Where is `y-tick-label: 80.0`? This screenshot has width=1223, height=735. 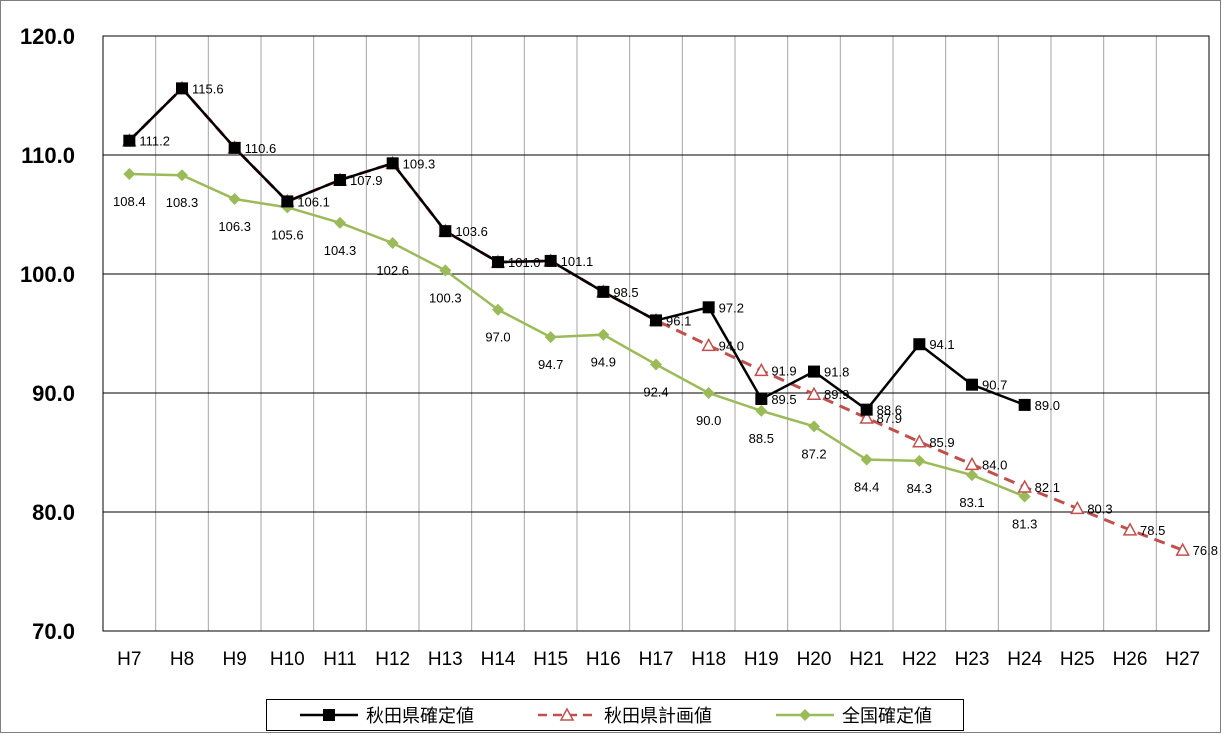 y-tick-label: 80.0 is located at coordinates (53, 512).